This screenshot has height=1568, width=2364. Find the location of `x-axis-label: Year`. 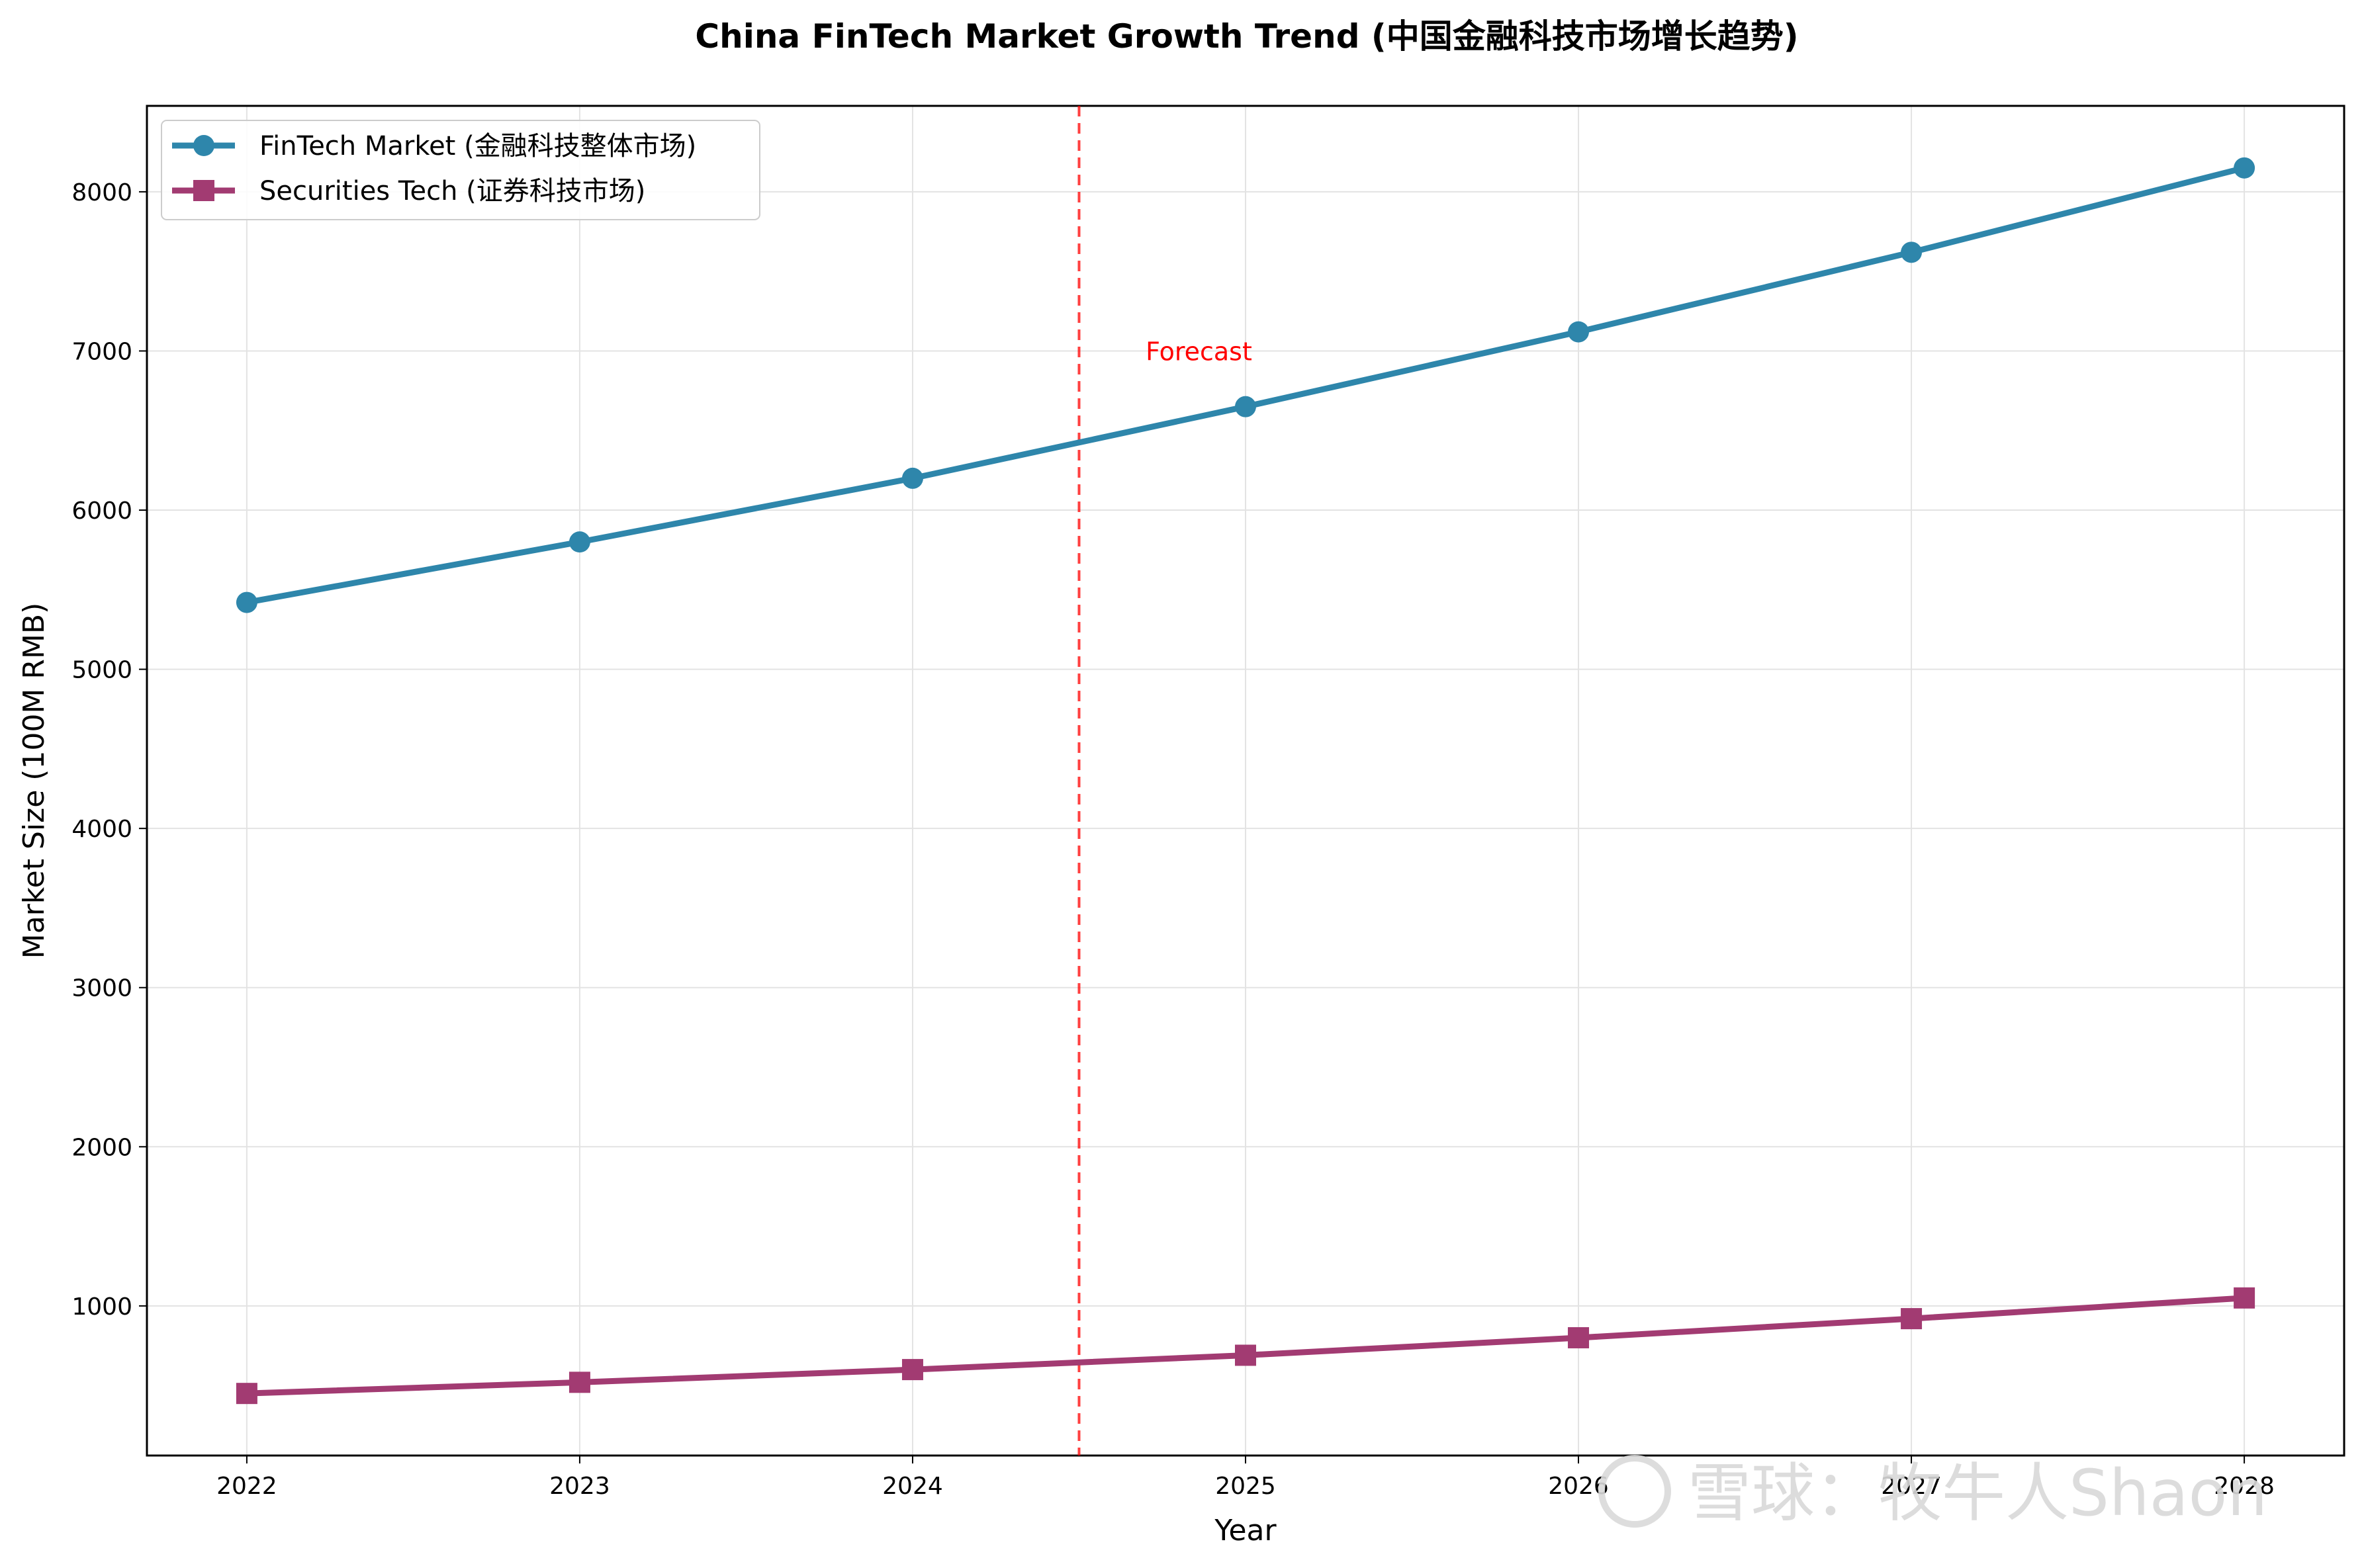

x-axis-label: Year is located at coordinates (1245, 1530).